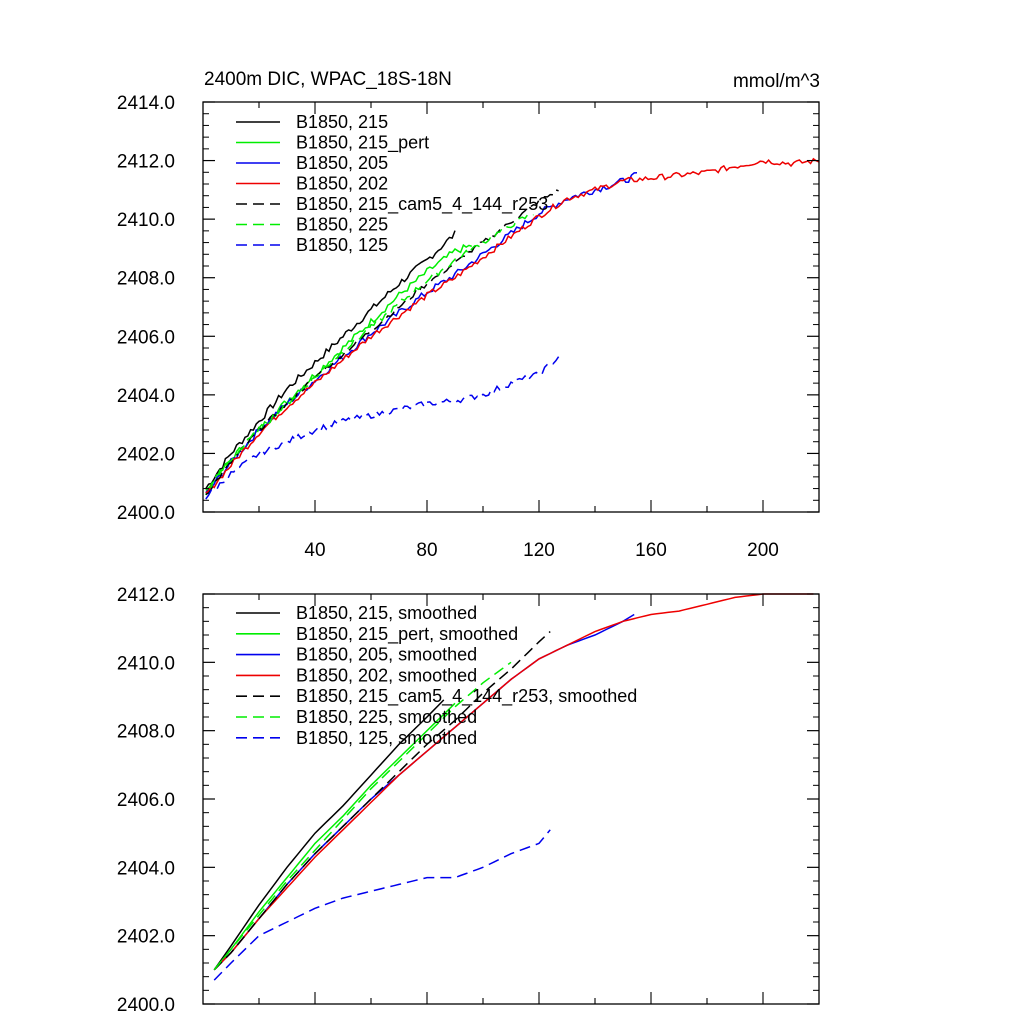 Image resolution: width=1024 pixels, height=1024 pixels. What do you see at coordinates (342, 245) in the screenshot?
I see `legend-label-6: B1850, 125` at bounding box center [342, 245].